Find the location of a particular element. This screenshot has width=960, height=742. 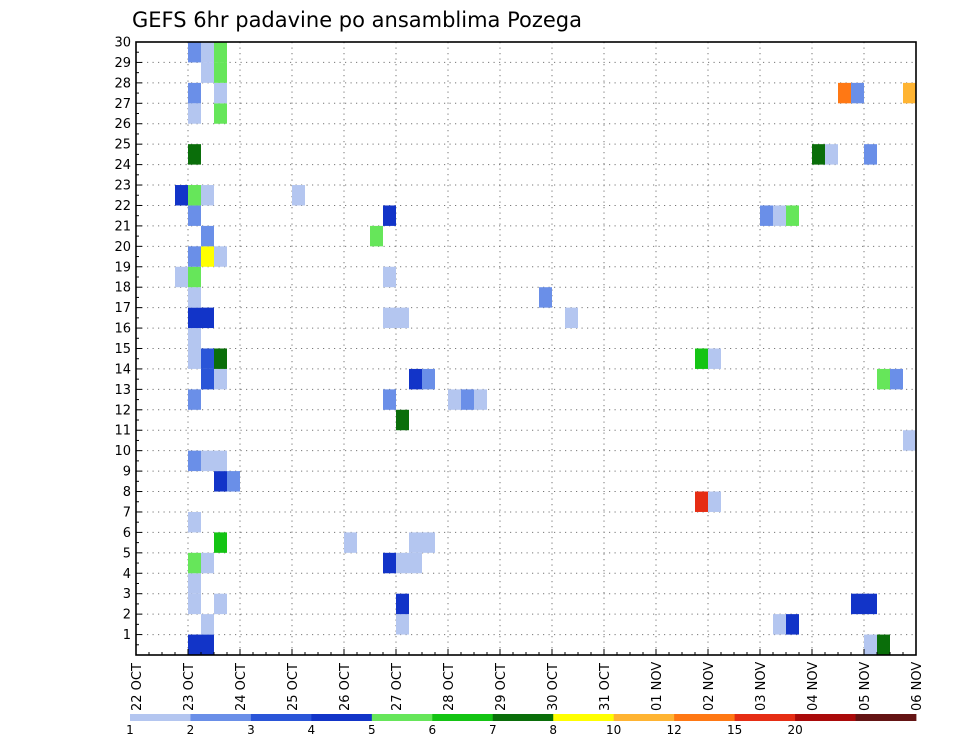

x-tick-label: 26 OCT is located at coordinates (345, 687).